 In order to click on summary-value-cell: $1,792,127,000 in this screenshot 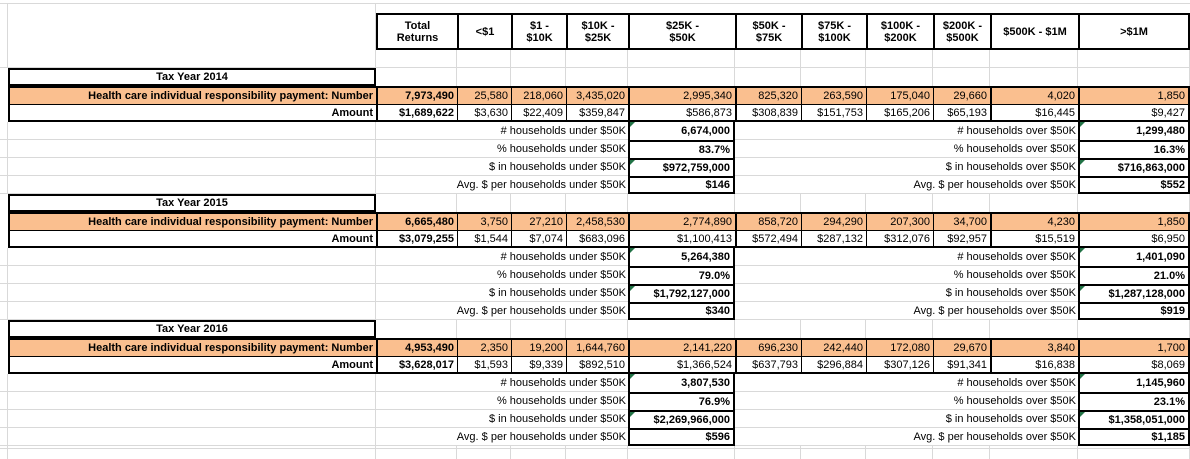, I will do `click(681, 293)`.